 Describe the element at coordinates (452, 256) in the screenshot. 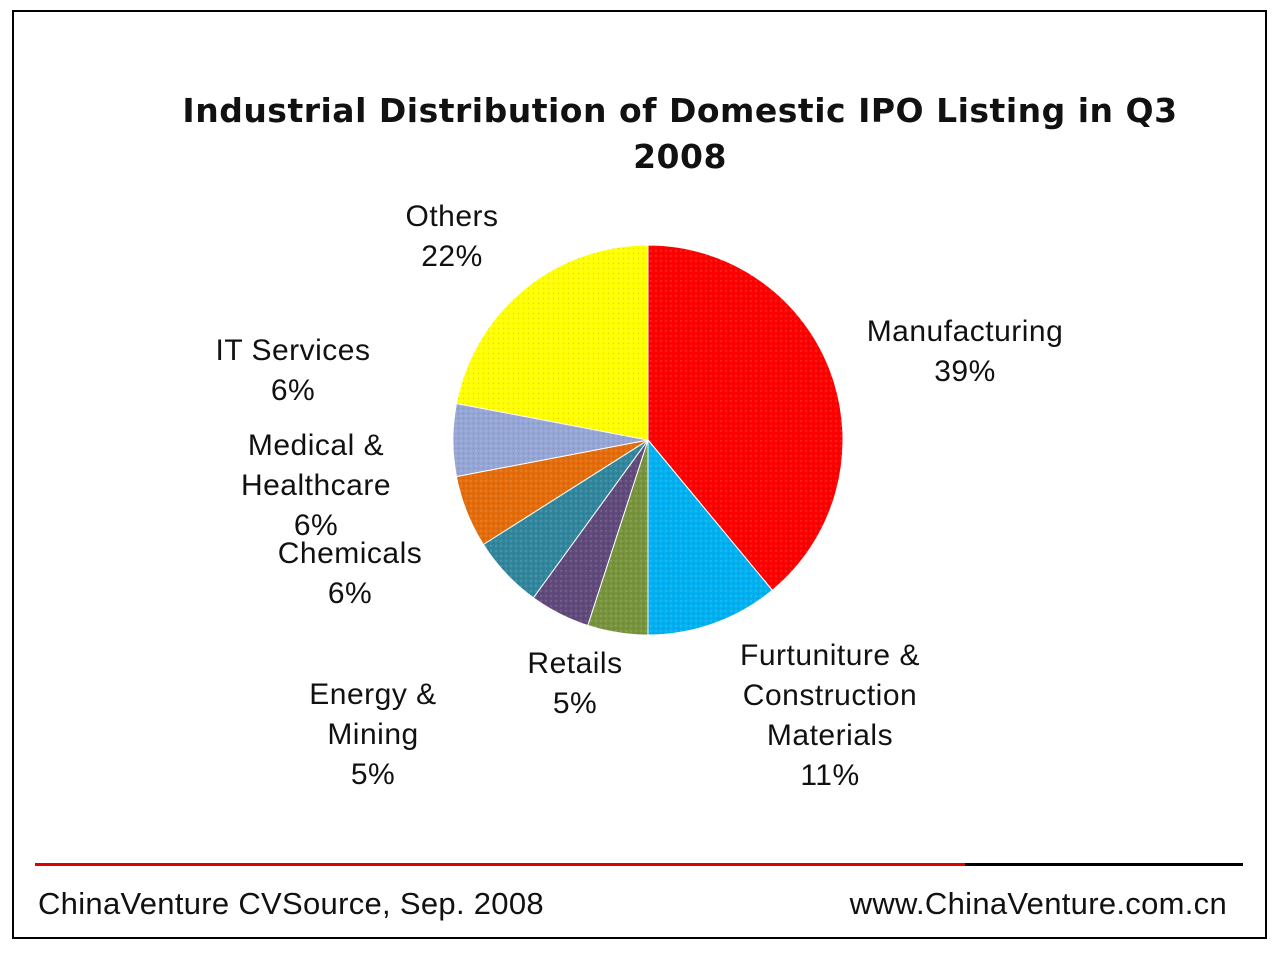

I see `slice-percent: 22%` at that location.